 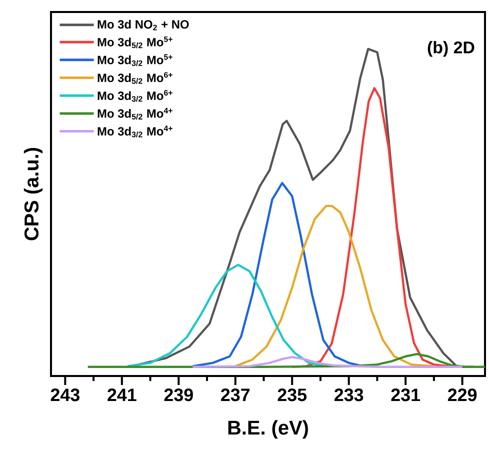 What do you see at coordinates (65, 395) in the screenshot?
I see `x-tick-label: 243` at bounding box center [65, 395].